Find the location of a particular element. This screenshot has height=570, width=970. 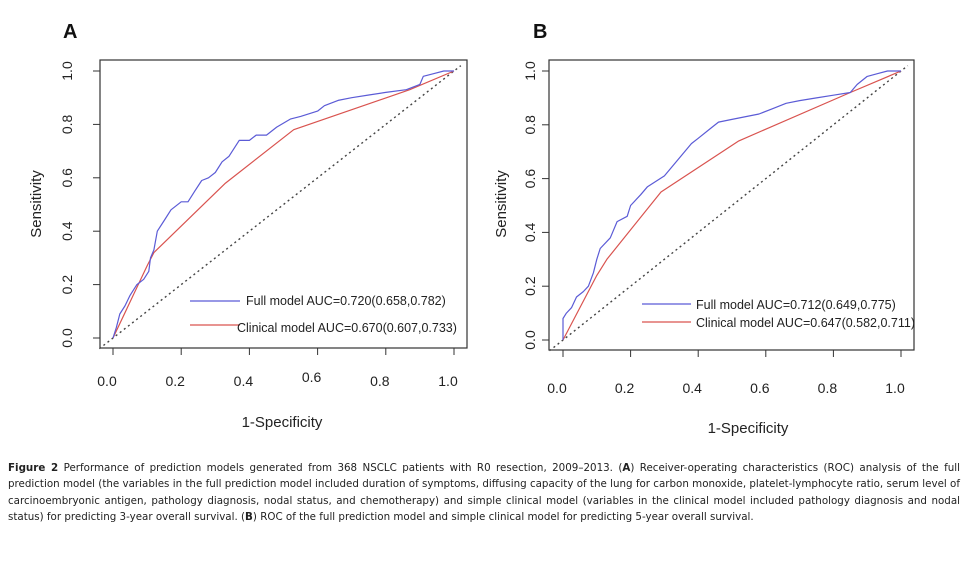

panel-b-y-tick-label: 0.8 is located at coordinates (530, 125).